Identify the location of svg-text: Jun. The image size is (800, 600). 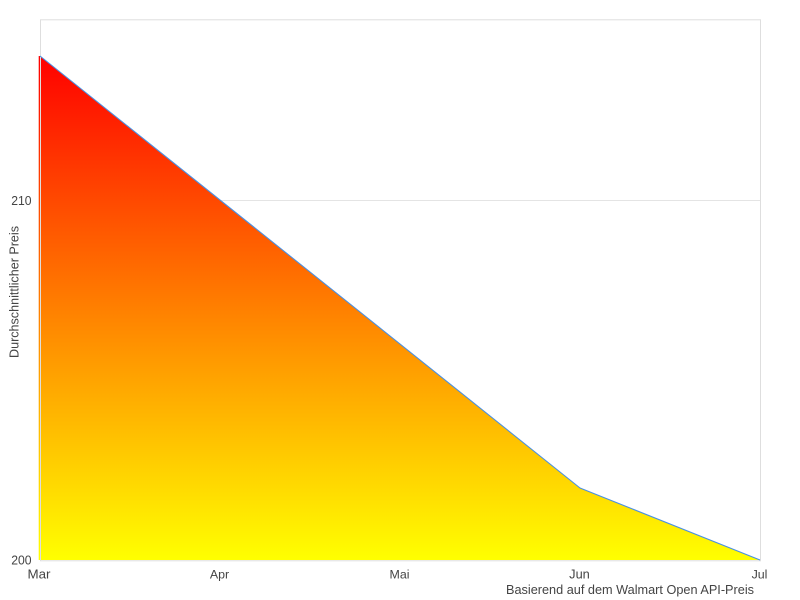
(579, 574).